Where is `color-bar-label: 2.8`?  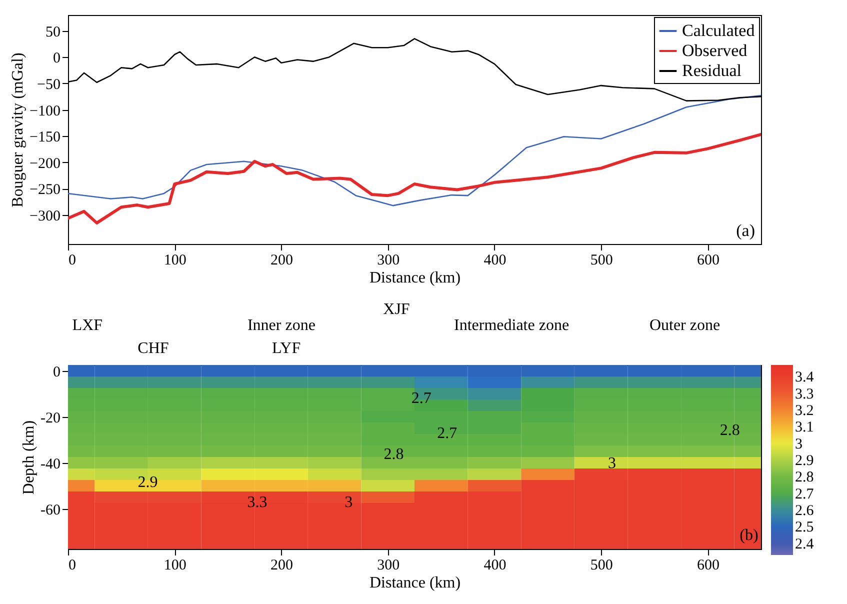
color-bar-label: 2.8 is located at coordinates (804, 478).